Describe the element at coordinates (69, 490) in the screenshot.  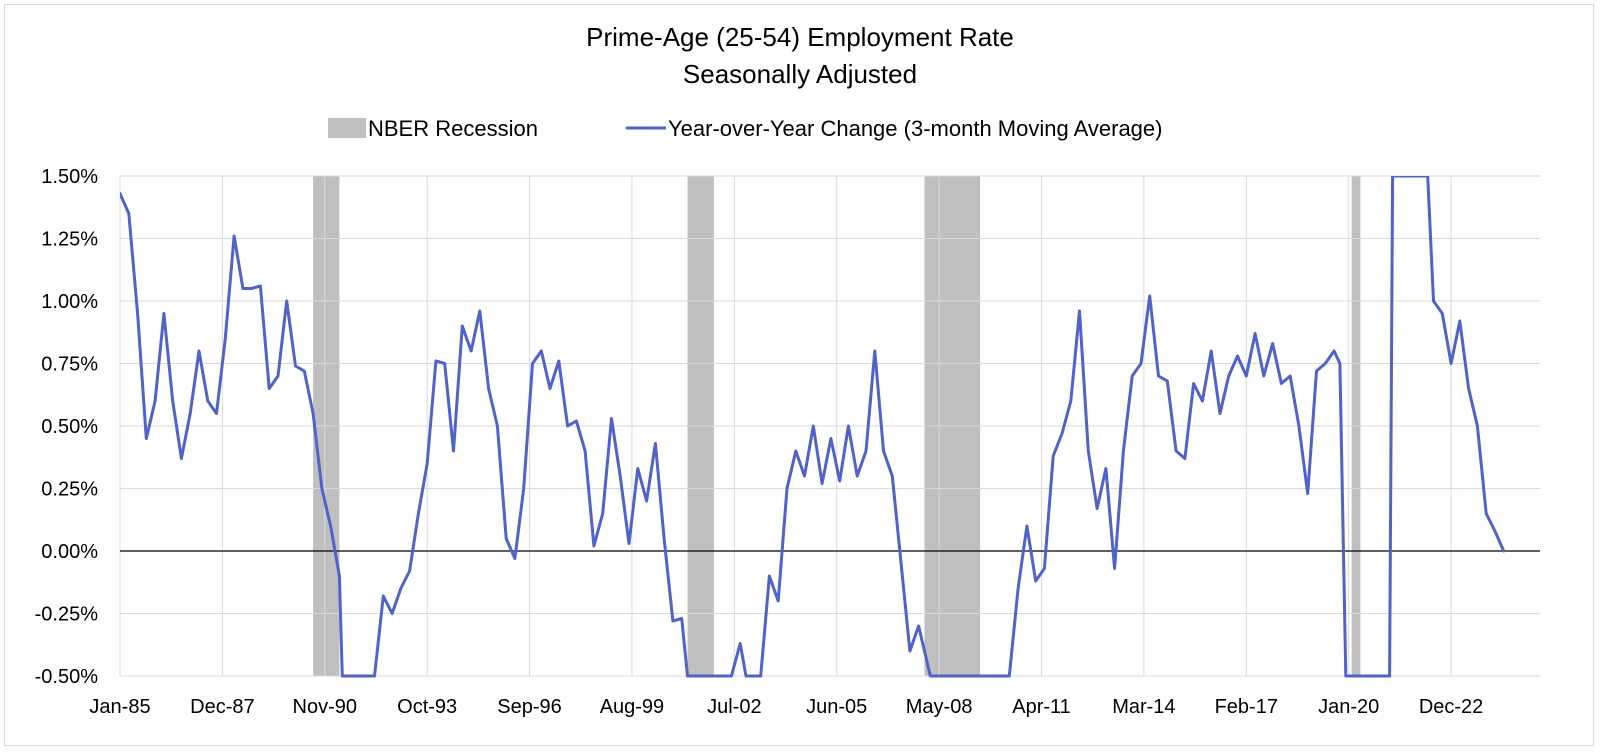
I see `y-tick-label: 0.25%` at that location.